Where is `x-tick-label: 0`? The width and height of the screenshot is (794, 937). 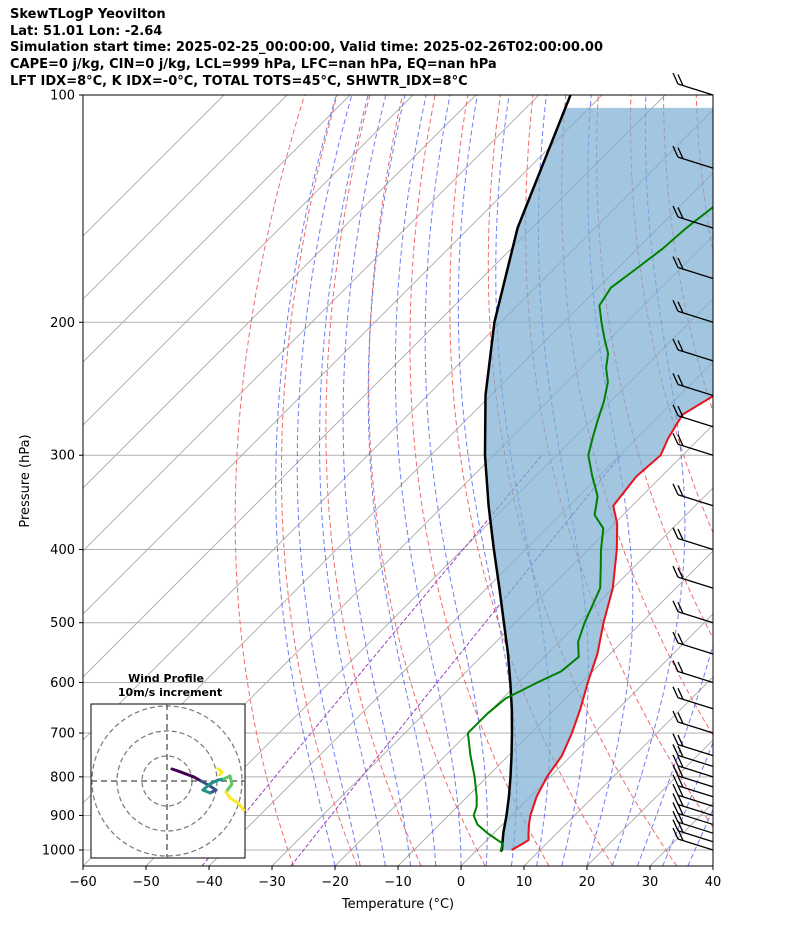
x-tick-label: 0 is located at coordinates (461, 882).